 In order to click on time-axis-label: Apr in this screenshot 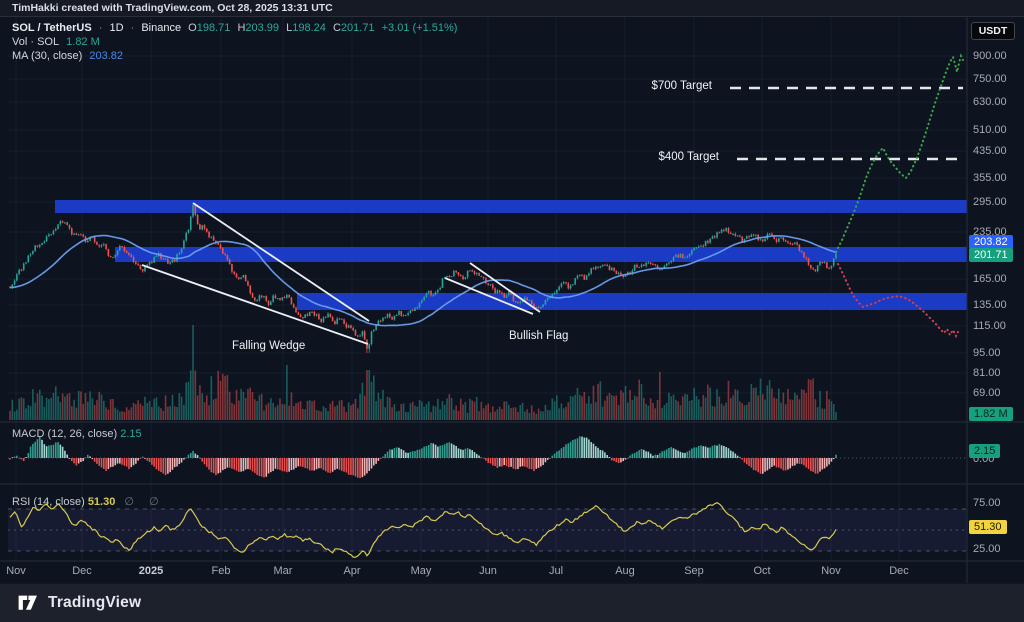, I will do `click(352, 571)`.